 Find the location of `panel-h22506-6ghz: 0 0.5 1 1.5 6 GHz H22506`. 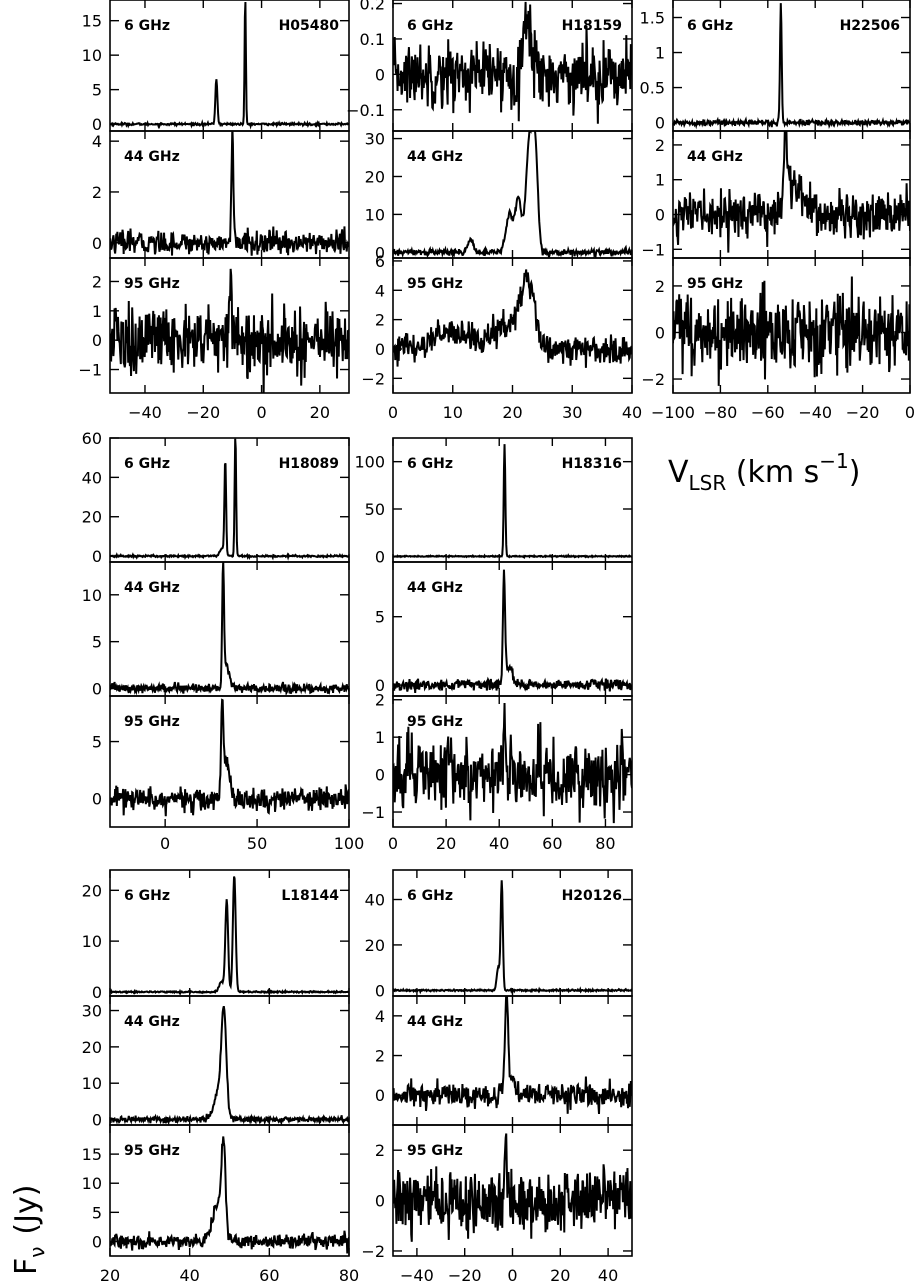

panel-h22506-6ghz: 0 0.5 1 1.5 6 GHz H22506 is located at coordinates (775, 66).